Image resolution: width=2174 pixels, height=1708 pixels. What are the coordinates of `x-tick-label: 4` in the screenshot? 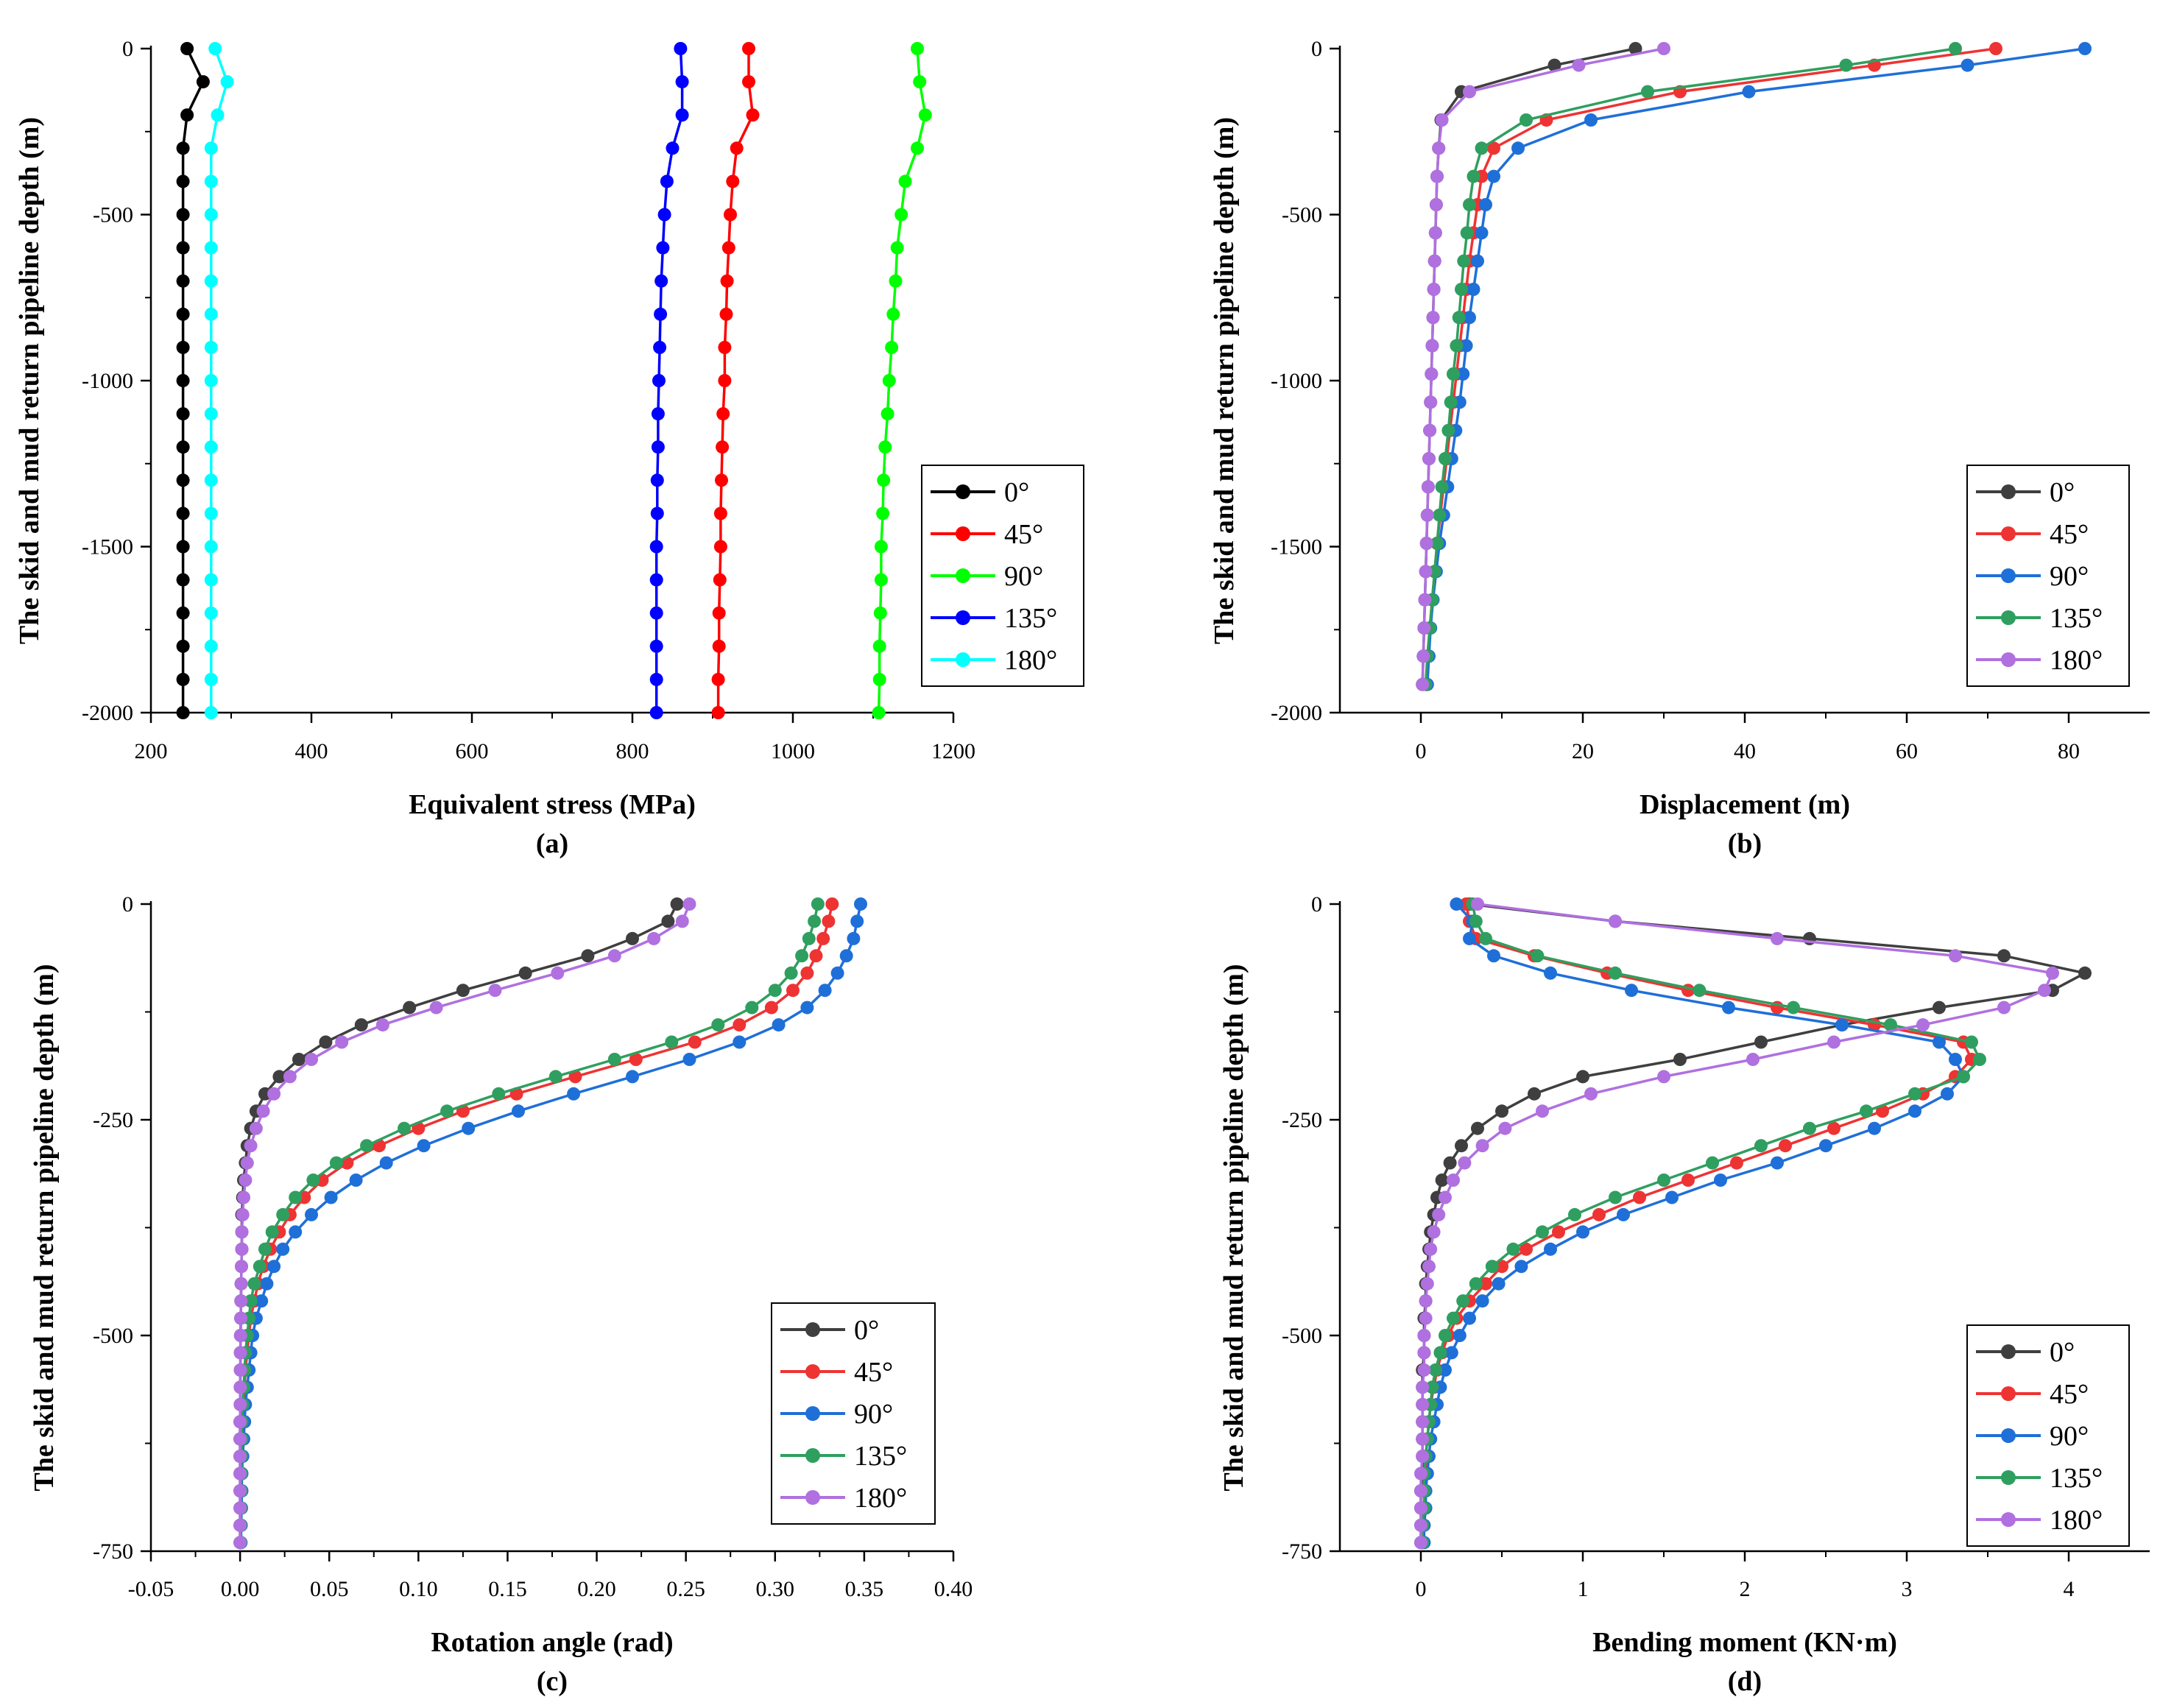 It's located at (2069, 1589).